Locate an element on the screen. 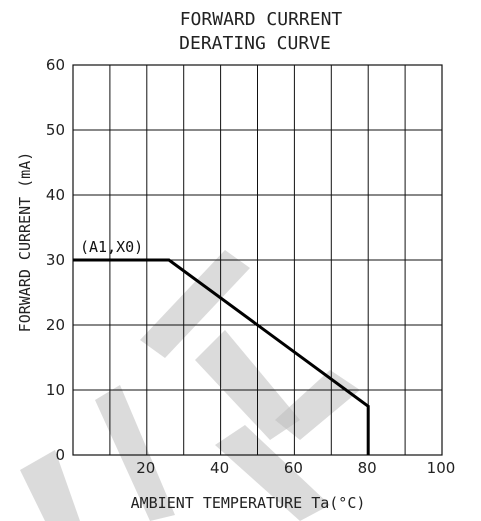 The image size is (481, 521). y-tick-labels: 0 10 20 30 40 50 60 is located at coordinates (55, 260).